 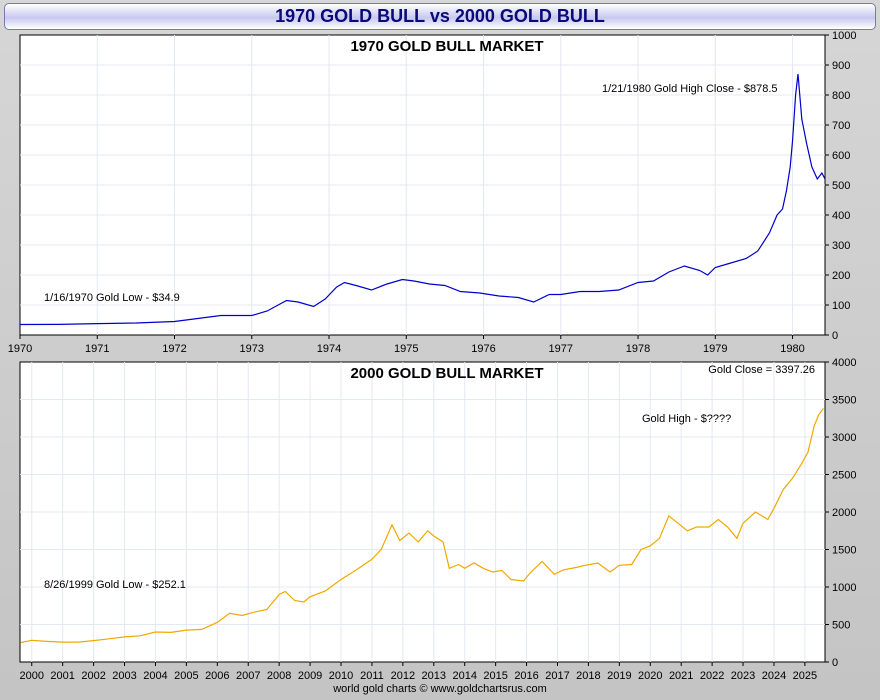 I want to click on x-tick-label: 2013, so click(x=434, y=676).